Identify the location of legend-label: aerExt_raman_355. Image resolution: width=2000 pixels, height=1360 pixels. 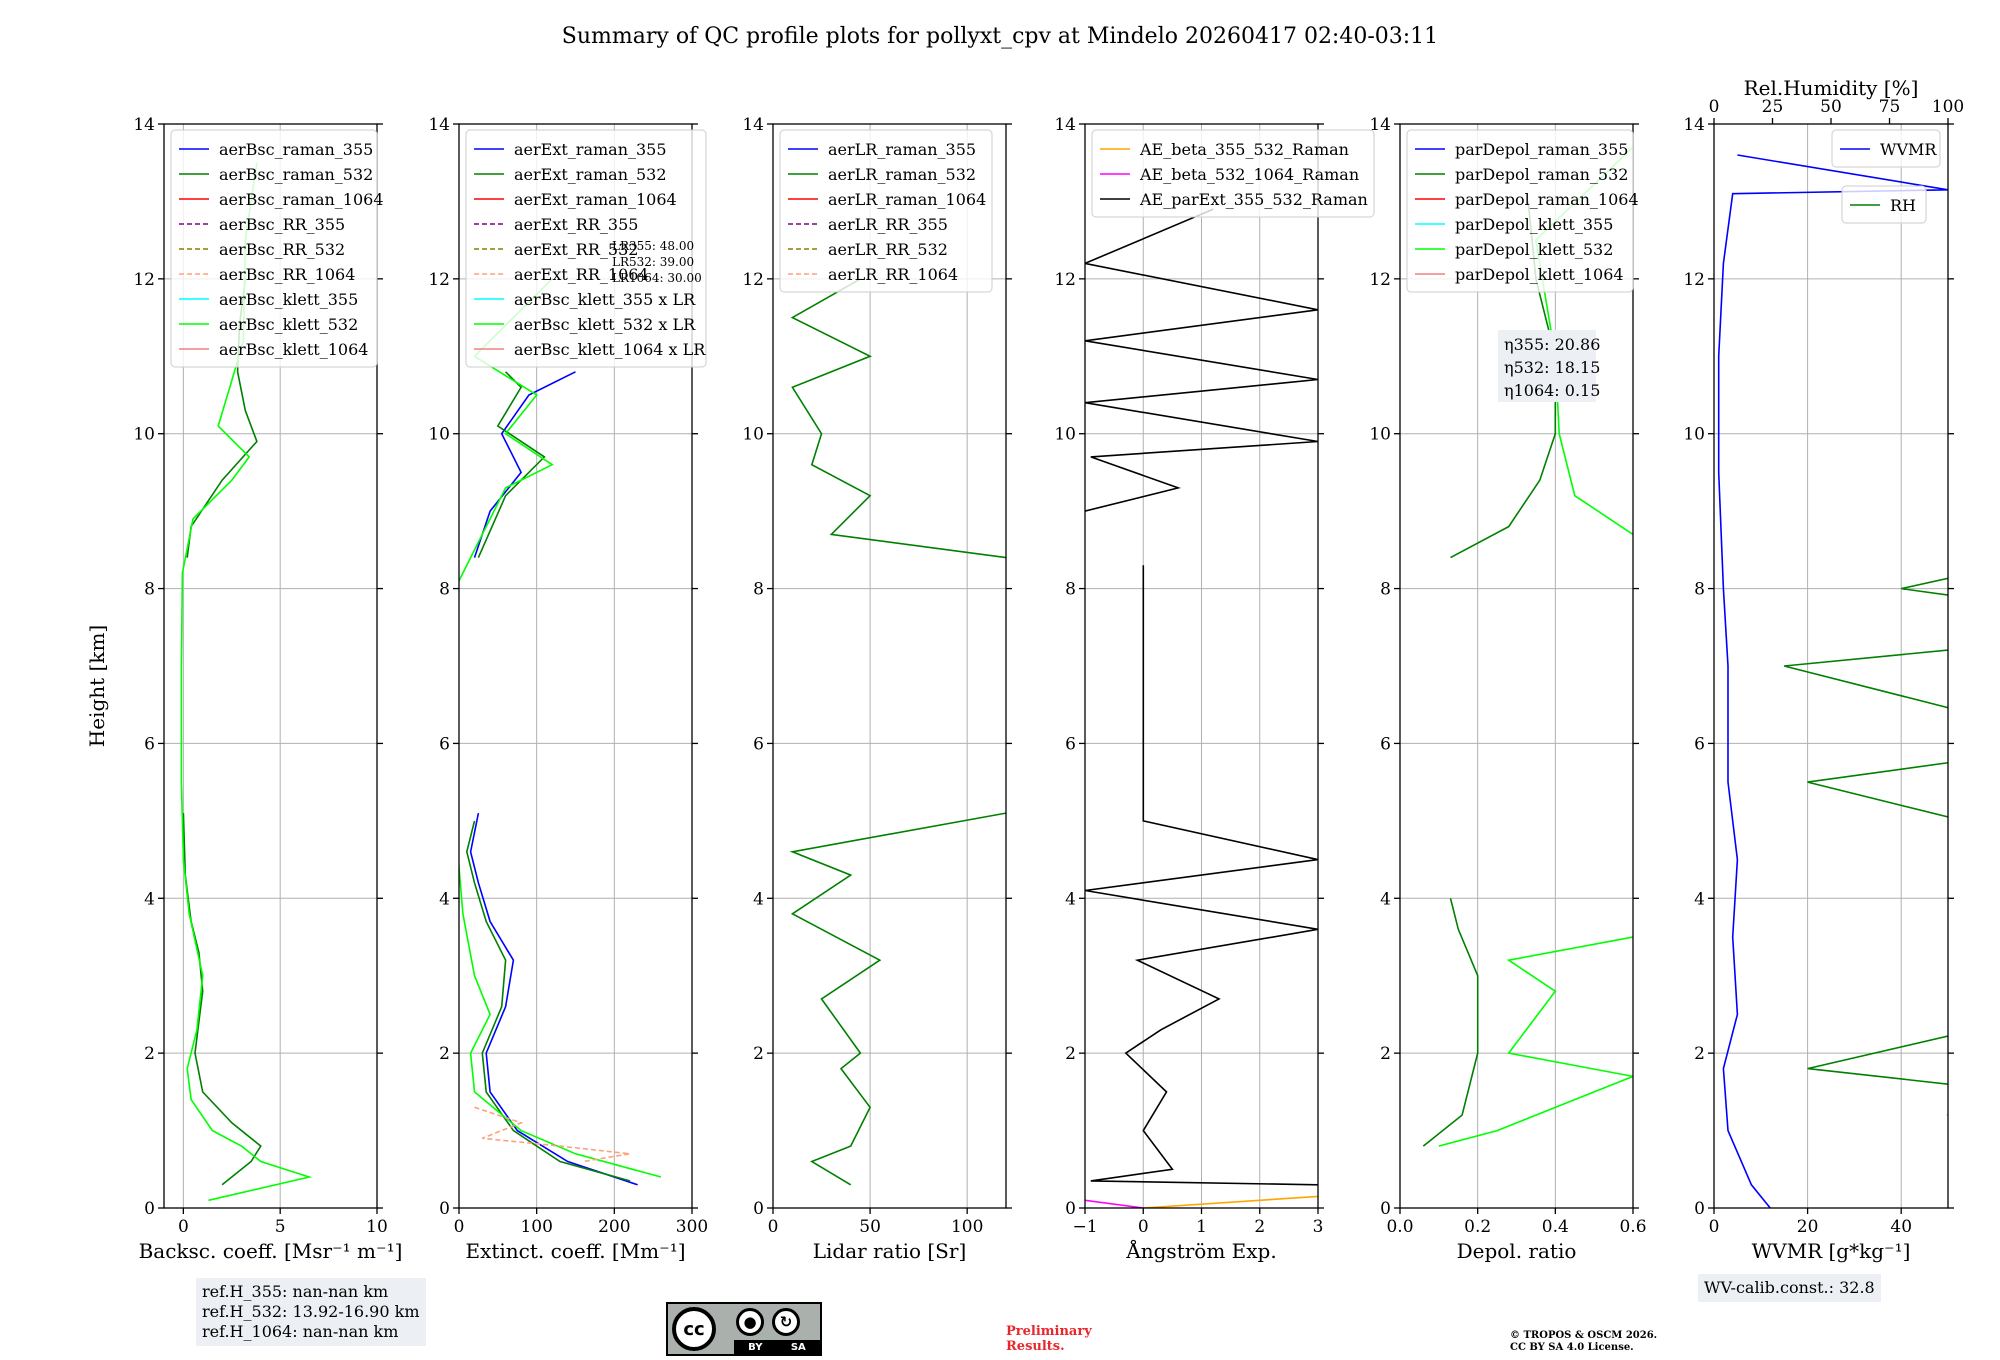
(590, 149).